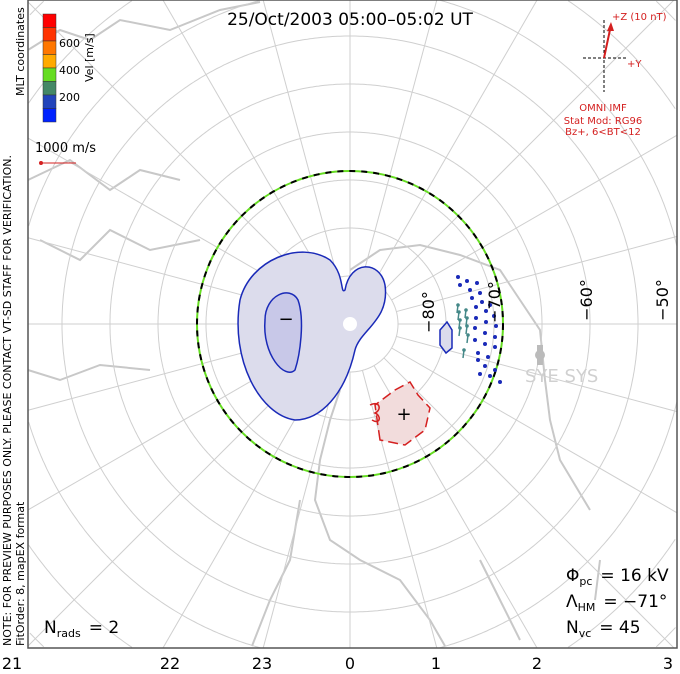 The height and width of the screenshot is (674, 680). Describe the element at coordinates (350, 20) in the screenshot. I see `map-title: 25/Oct/2003 05:00–05:02 UT` at that location.